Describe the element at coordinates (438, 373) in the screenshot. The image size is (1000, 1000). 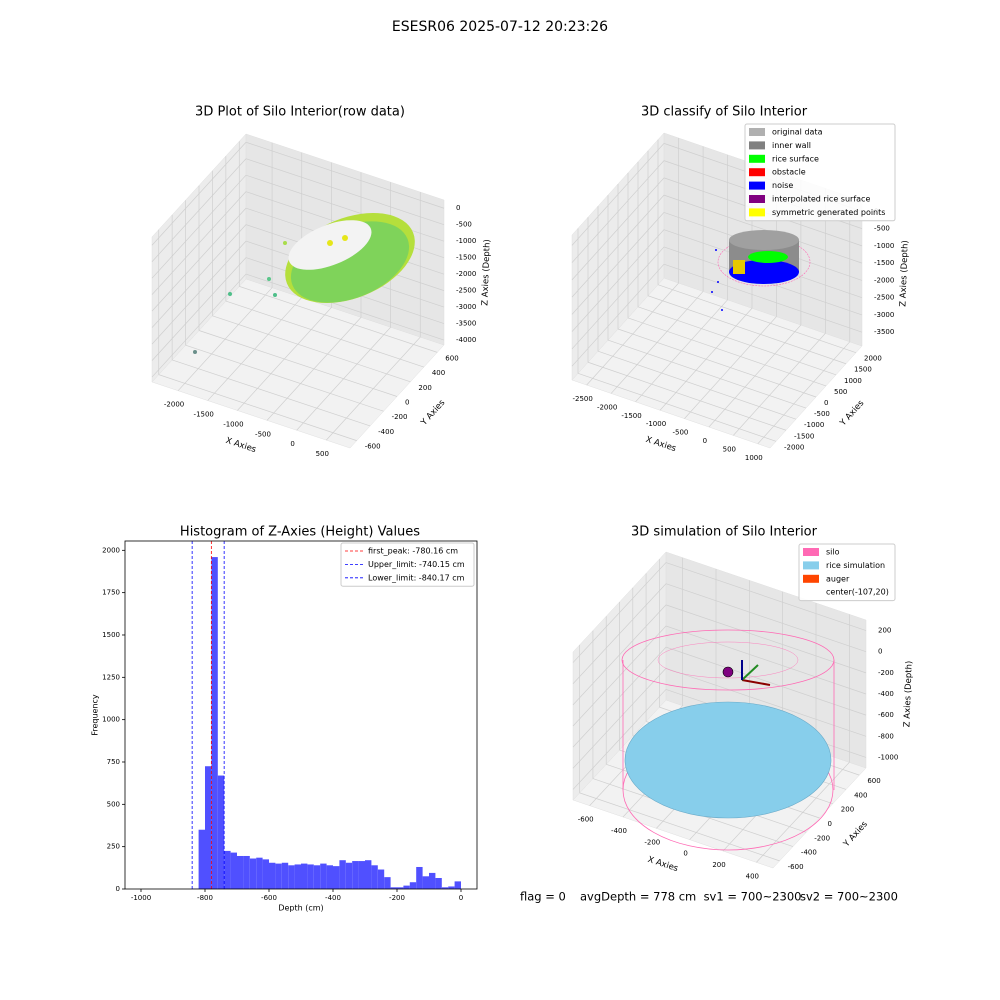
I see `y-tick-label: 400` at that location.